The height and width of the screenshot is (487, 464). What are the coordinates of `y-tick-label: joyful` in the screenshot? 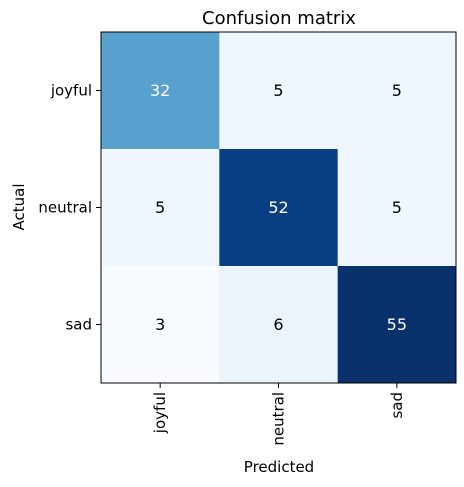 It's located at (71, 91).